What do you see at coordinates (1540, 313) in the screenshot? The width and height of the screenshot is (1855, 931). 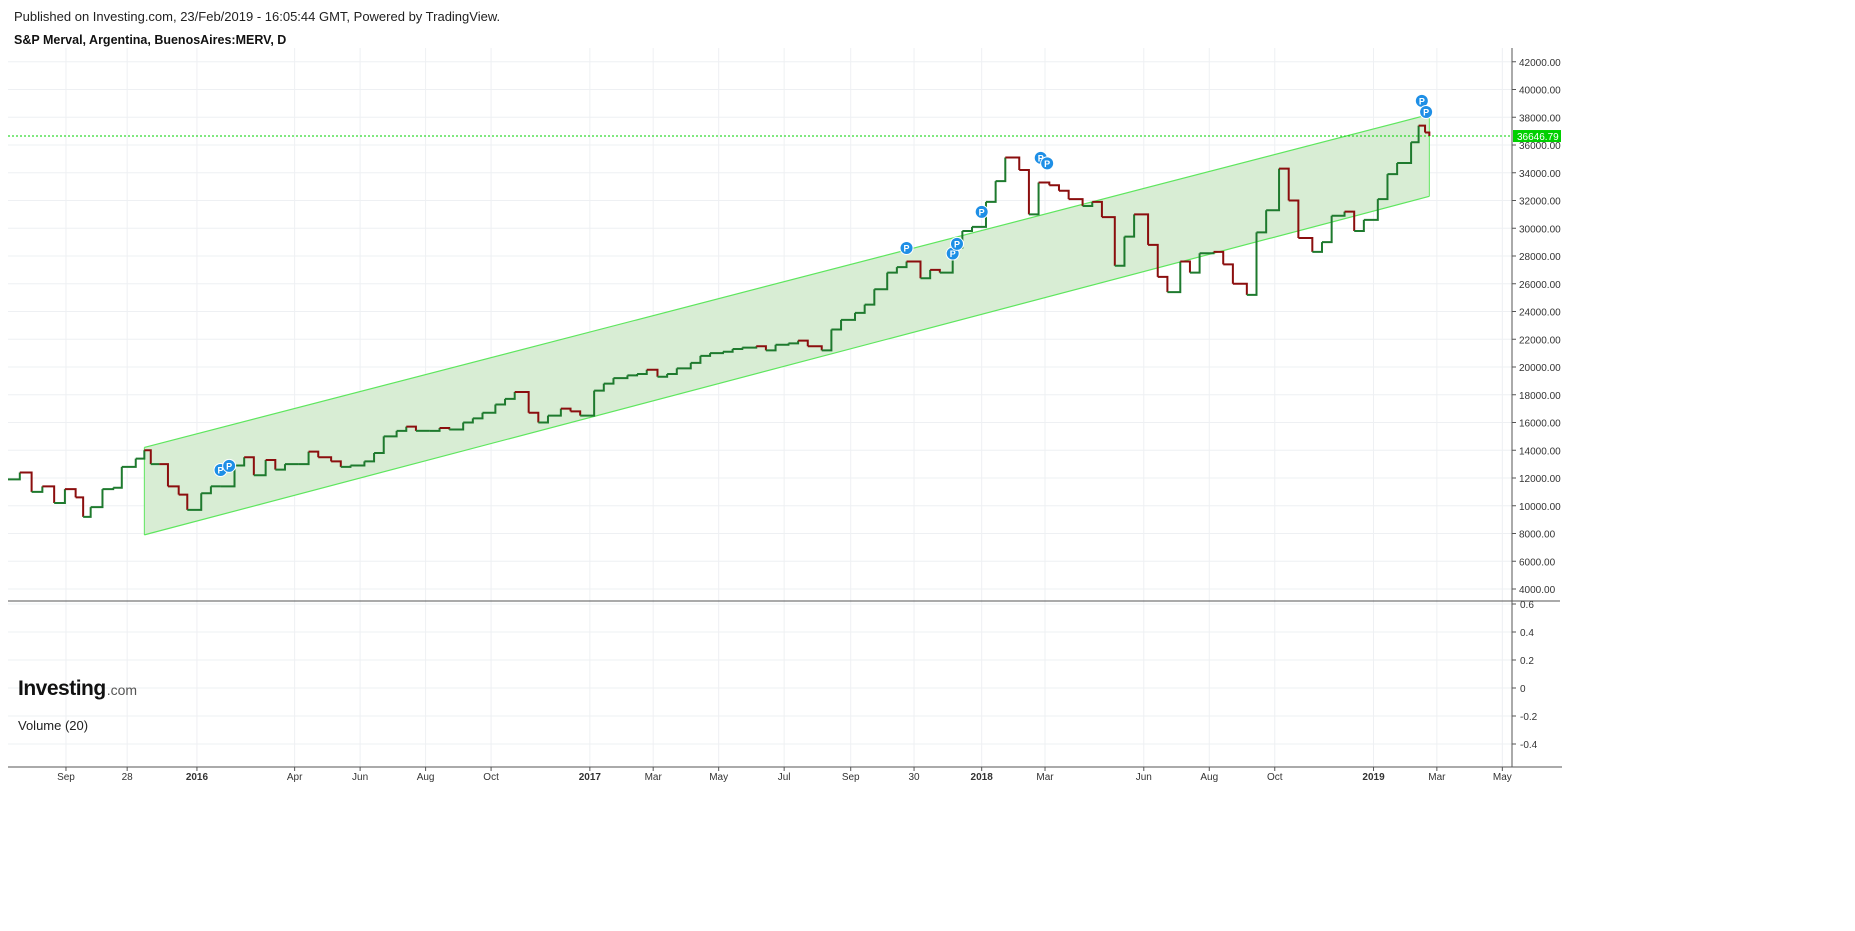 I see `y-tick-label: 24000.00` at bounding box center [1540, 313].